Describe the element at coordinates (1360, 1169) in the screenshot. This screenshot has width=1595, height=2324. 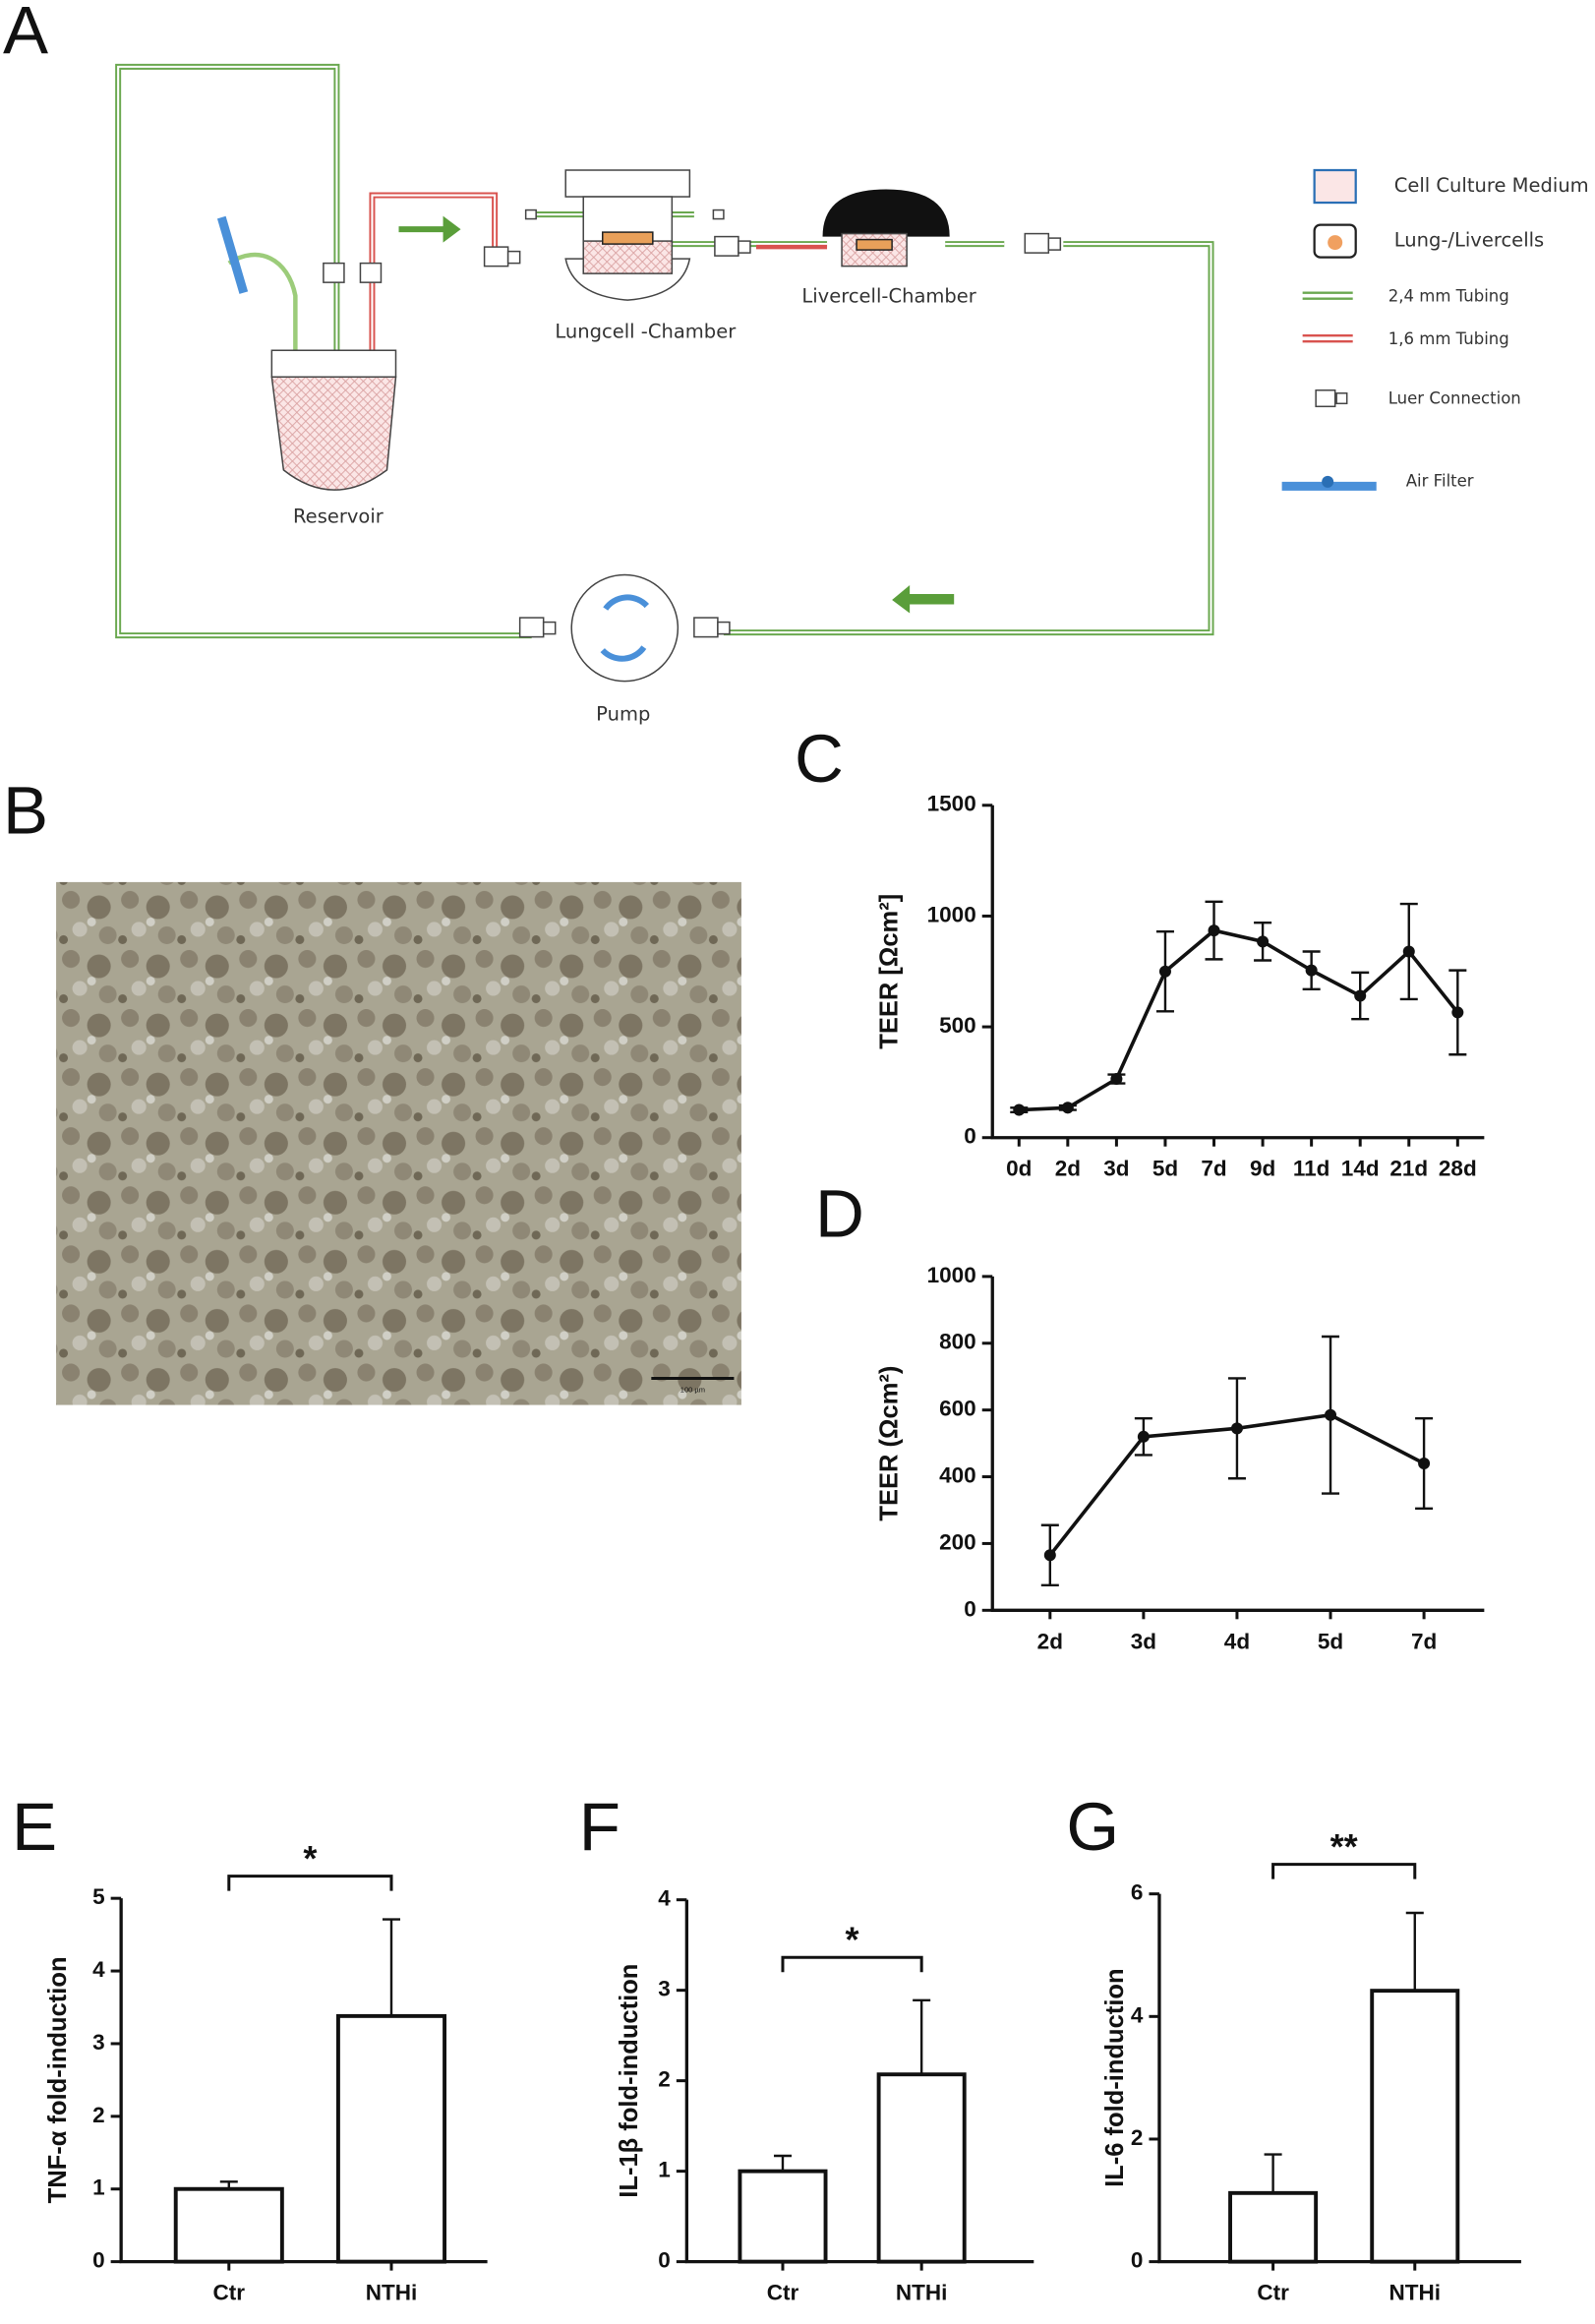
I see `x-tick-label: 14d` at that location.